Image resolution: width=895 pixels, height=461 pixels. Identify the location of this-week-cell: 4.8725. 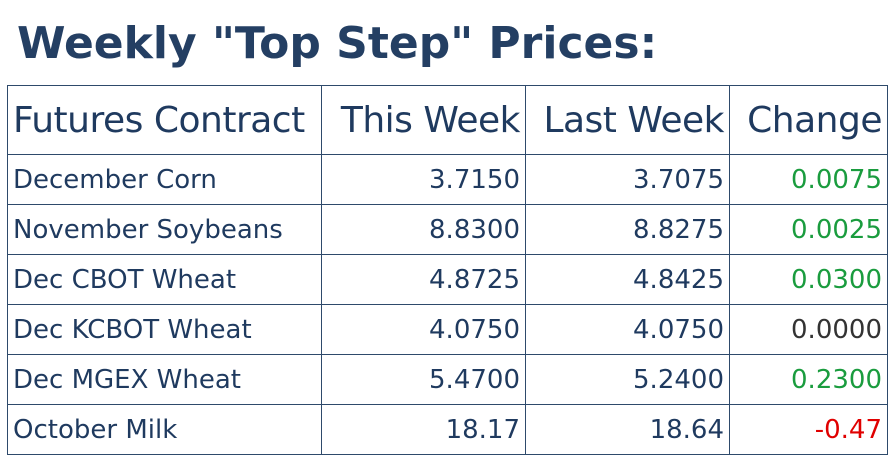
(423, 279).